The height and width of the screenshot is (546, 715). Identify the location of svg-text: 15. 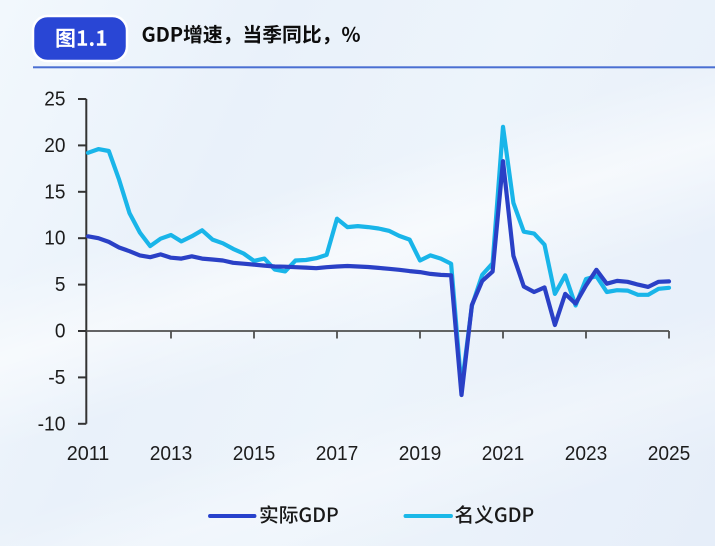
(54, 192).